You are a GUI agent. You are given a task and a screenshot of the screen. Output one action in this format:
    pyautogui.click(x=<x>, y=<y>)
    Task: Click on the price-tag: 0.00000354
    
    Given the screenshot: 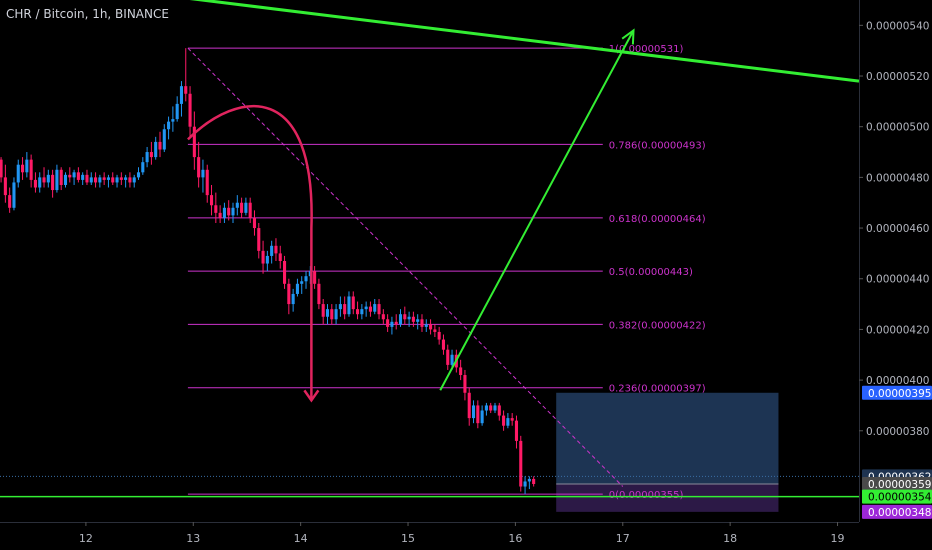 What is the action you would take?
    pyautogui.click(x=897, y=496)
    